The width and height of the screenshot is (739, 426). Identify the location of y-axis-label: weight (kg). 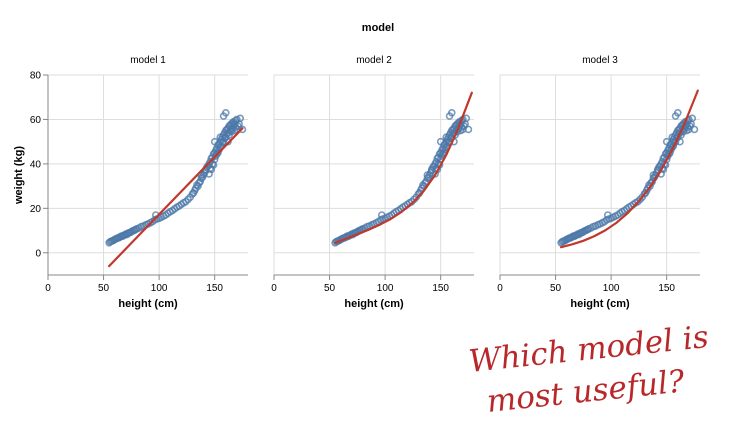
(19, 175).